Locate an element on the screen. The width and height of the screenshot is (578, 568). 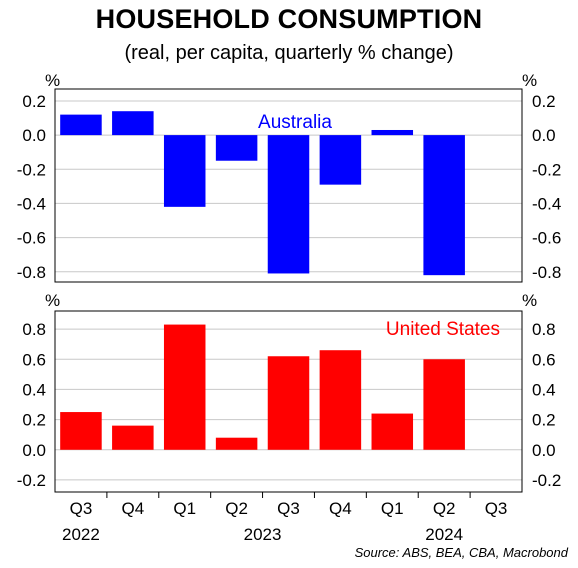
y-tick-label-right-au: 0.0 is located at coordinates (544, 135).